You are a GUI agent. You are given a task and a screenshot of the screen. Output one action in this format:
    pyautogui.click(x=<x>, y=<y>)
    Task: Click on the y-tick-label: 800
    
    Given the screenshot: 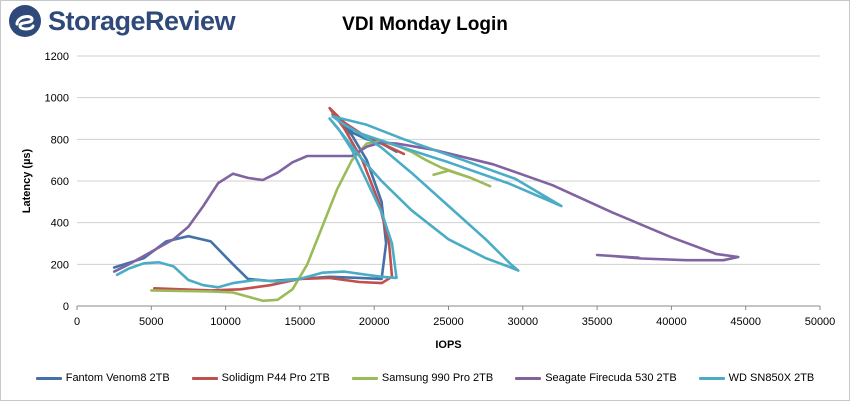 What is the action you would take?
    pyautogui.click(x=60, y=140)
    